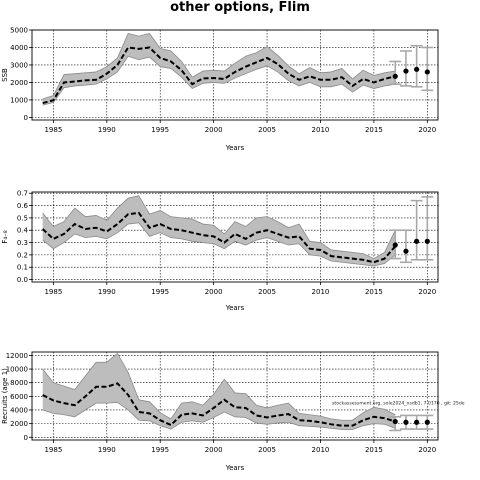  I want to click on y-tick-label: 0.5, so click(22, 218).